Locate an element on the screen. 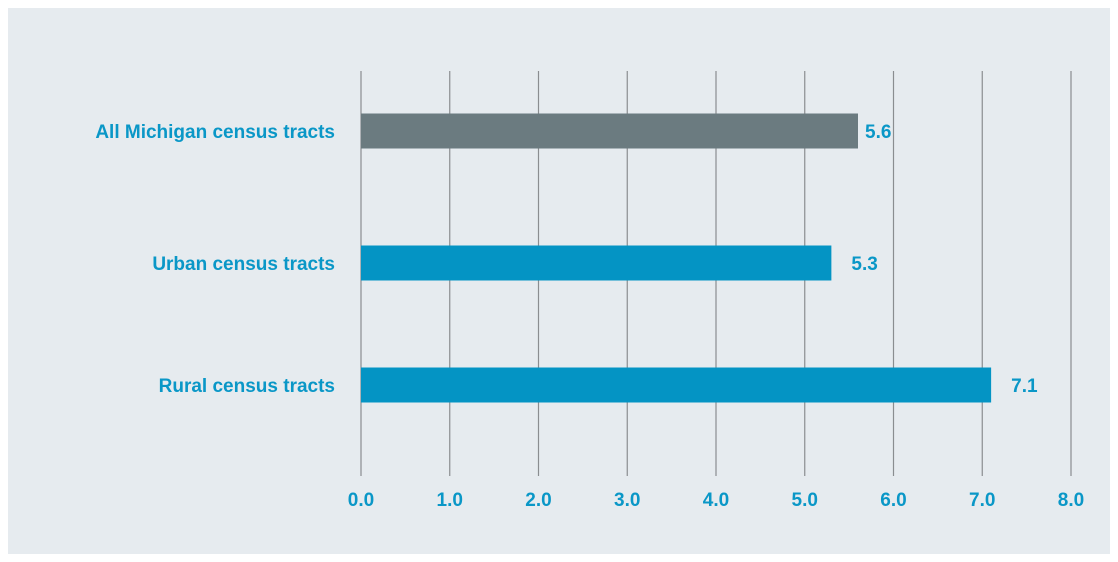  x-tick-label: 6.0 is located at coordinates (893, 500).